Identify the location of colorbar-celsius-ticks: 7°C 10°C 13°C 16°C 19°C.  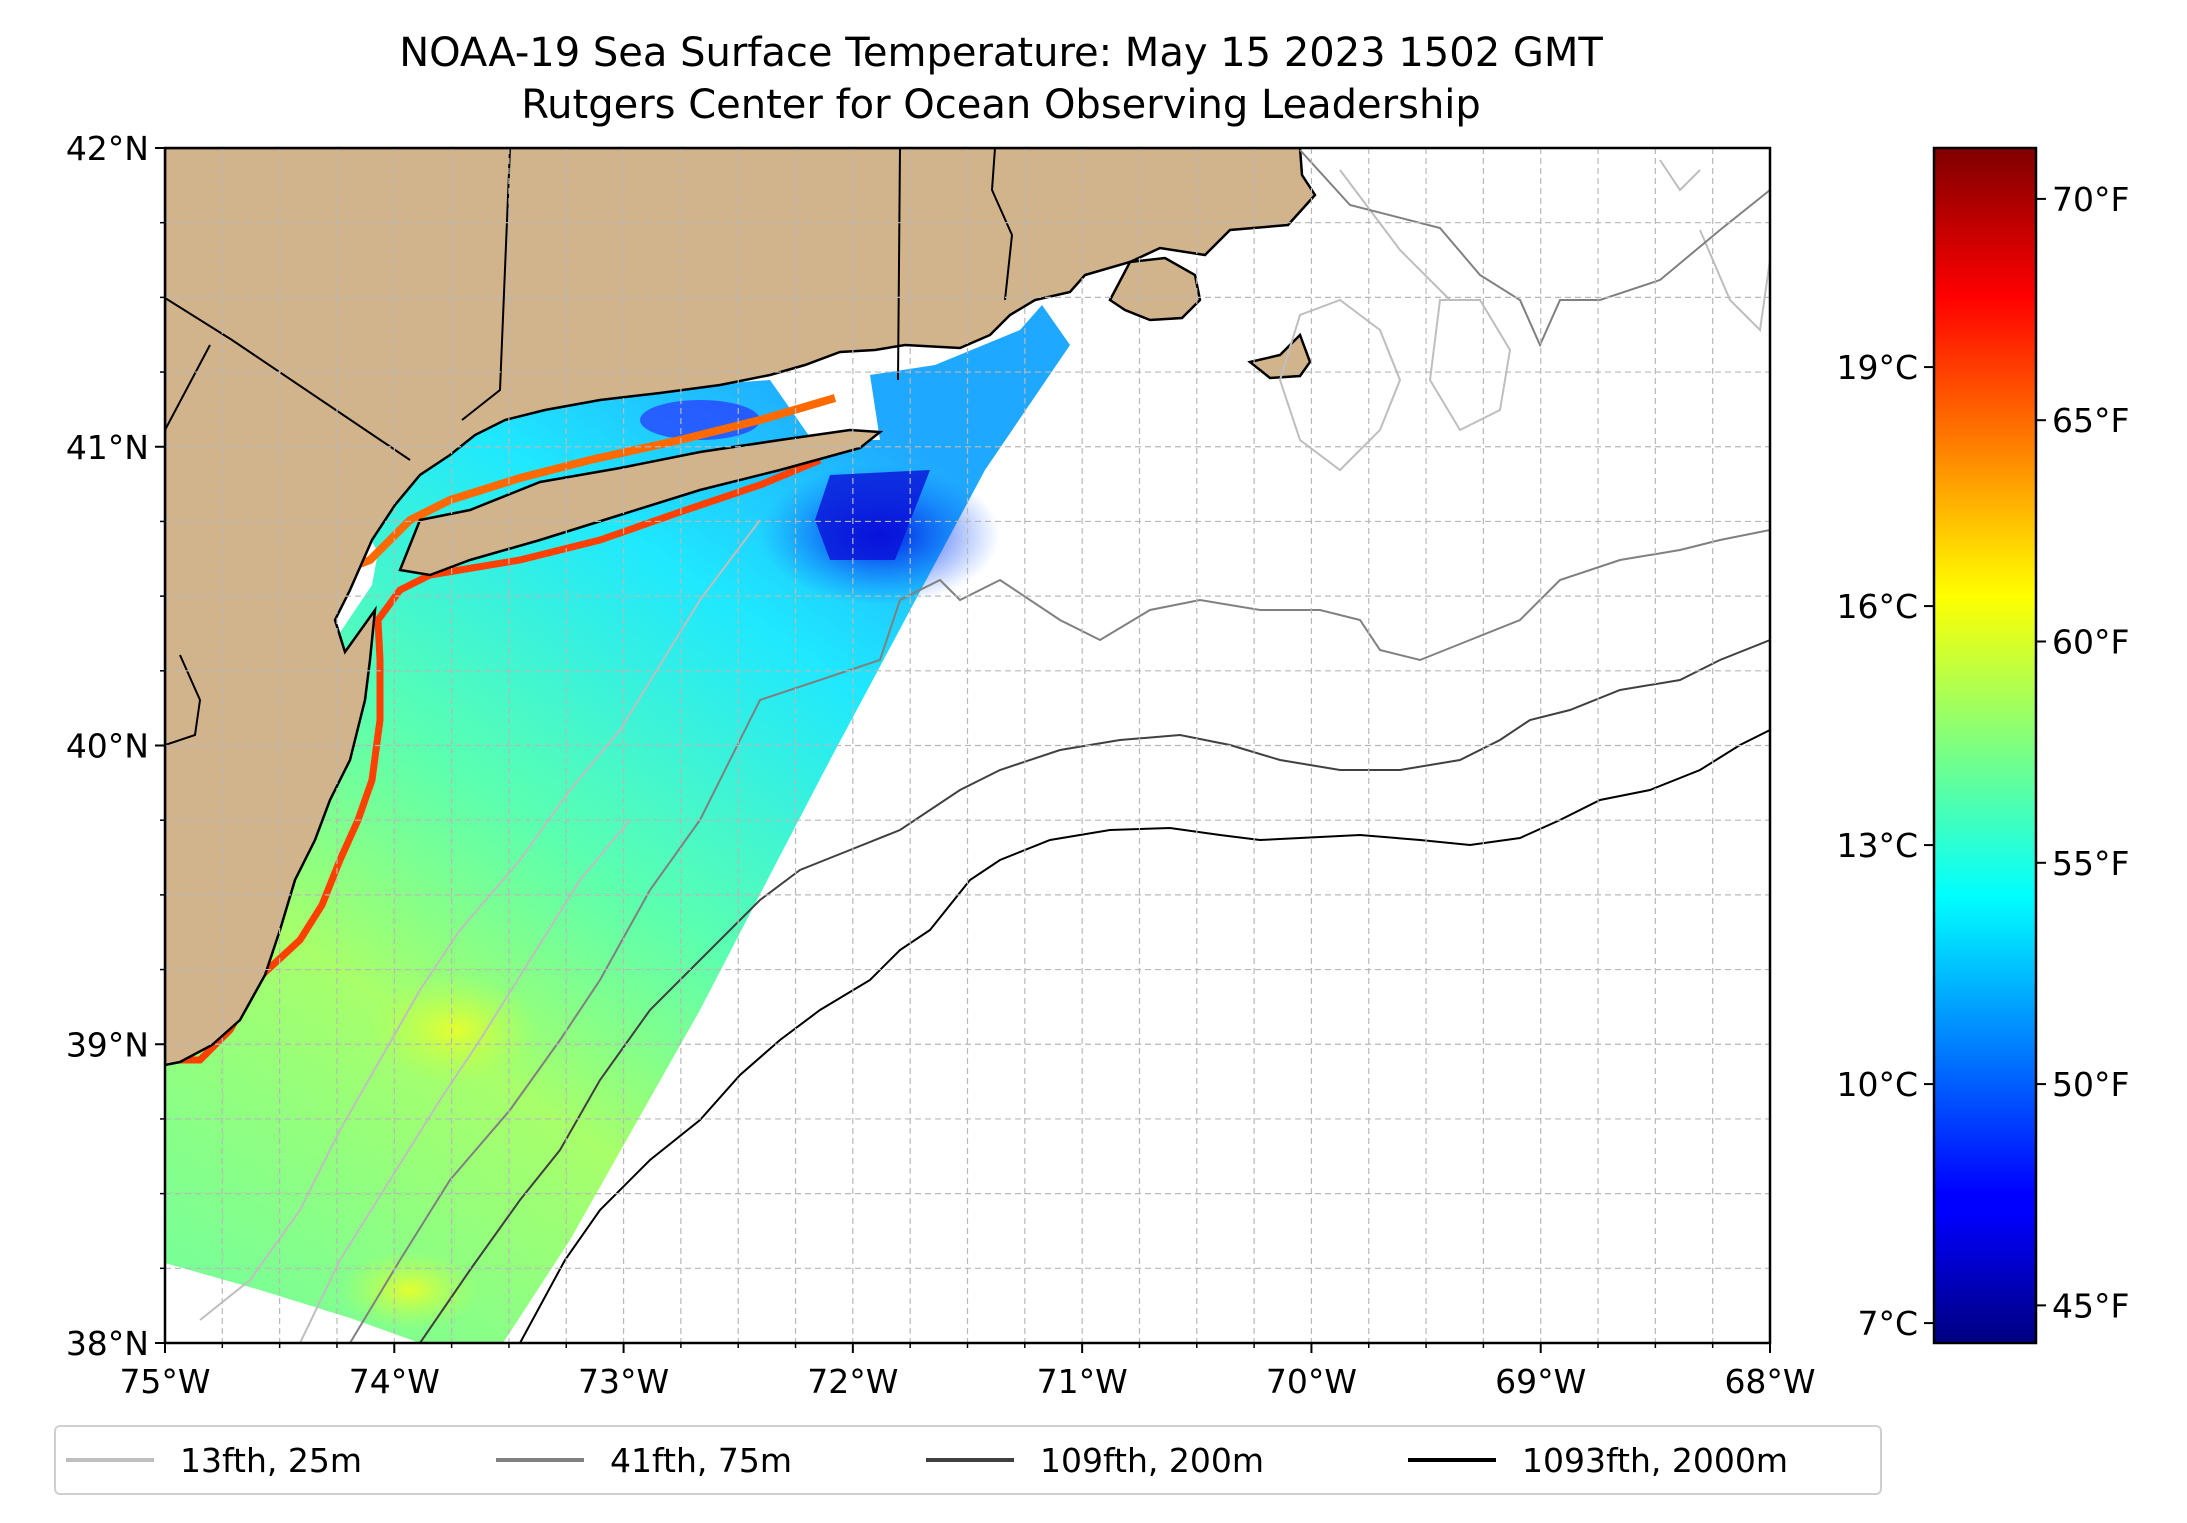
(1885, 845).